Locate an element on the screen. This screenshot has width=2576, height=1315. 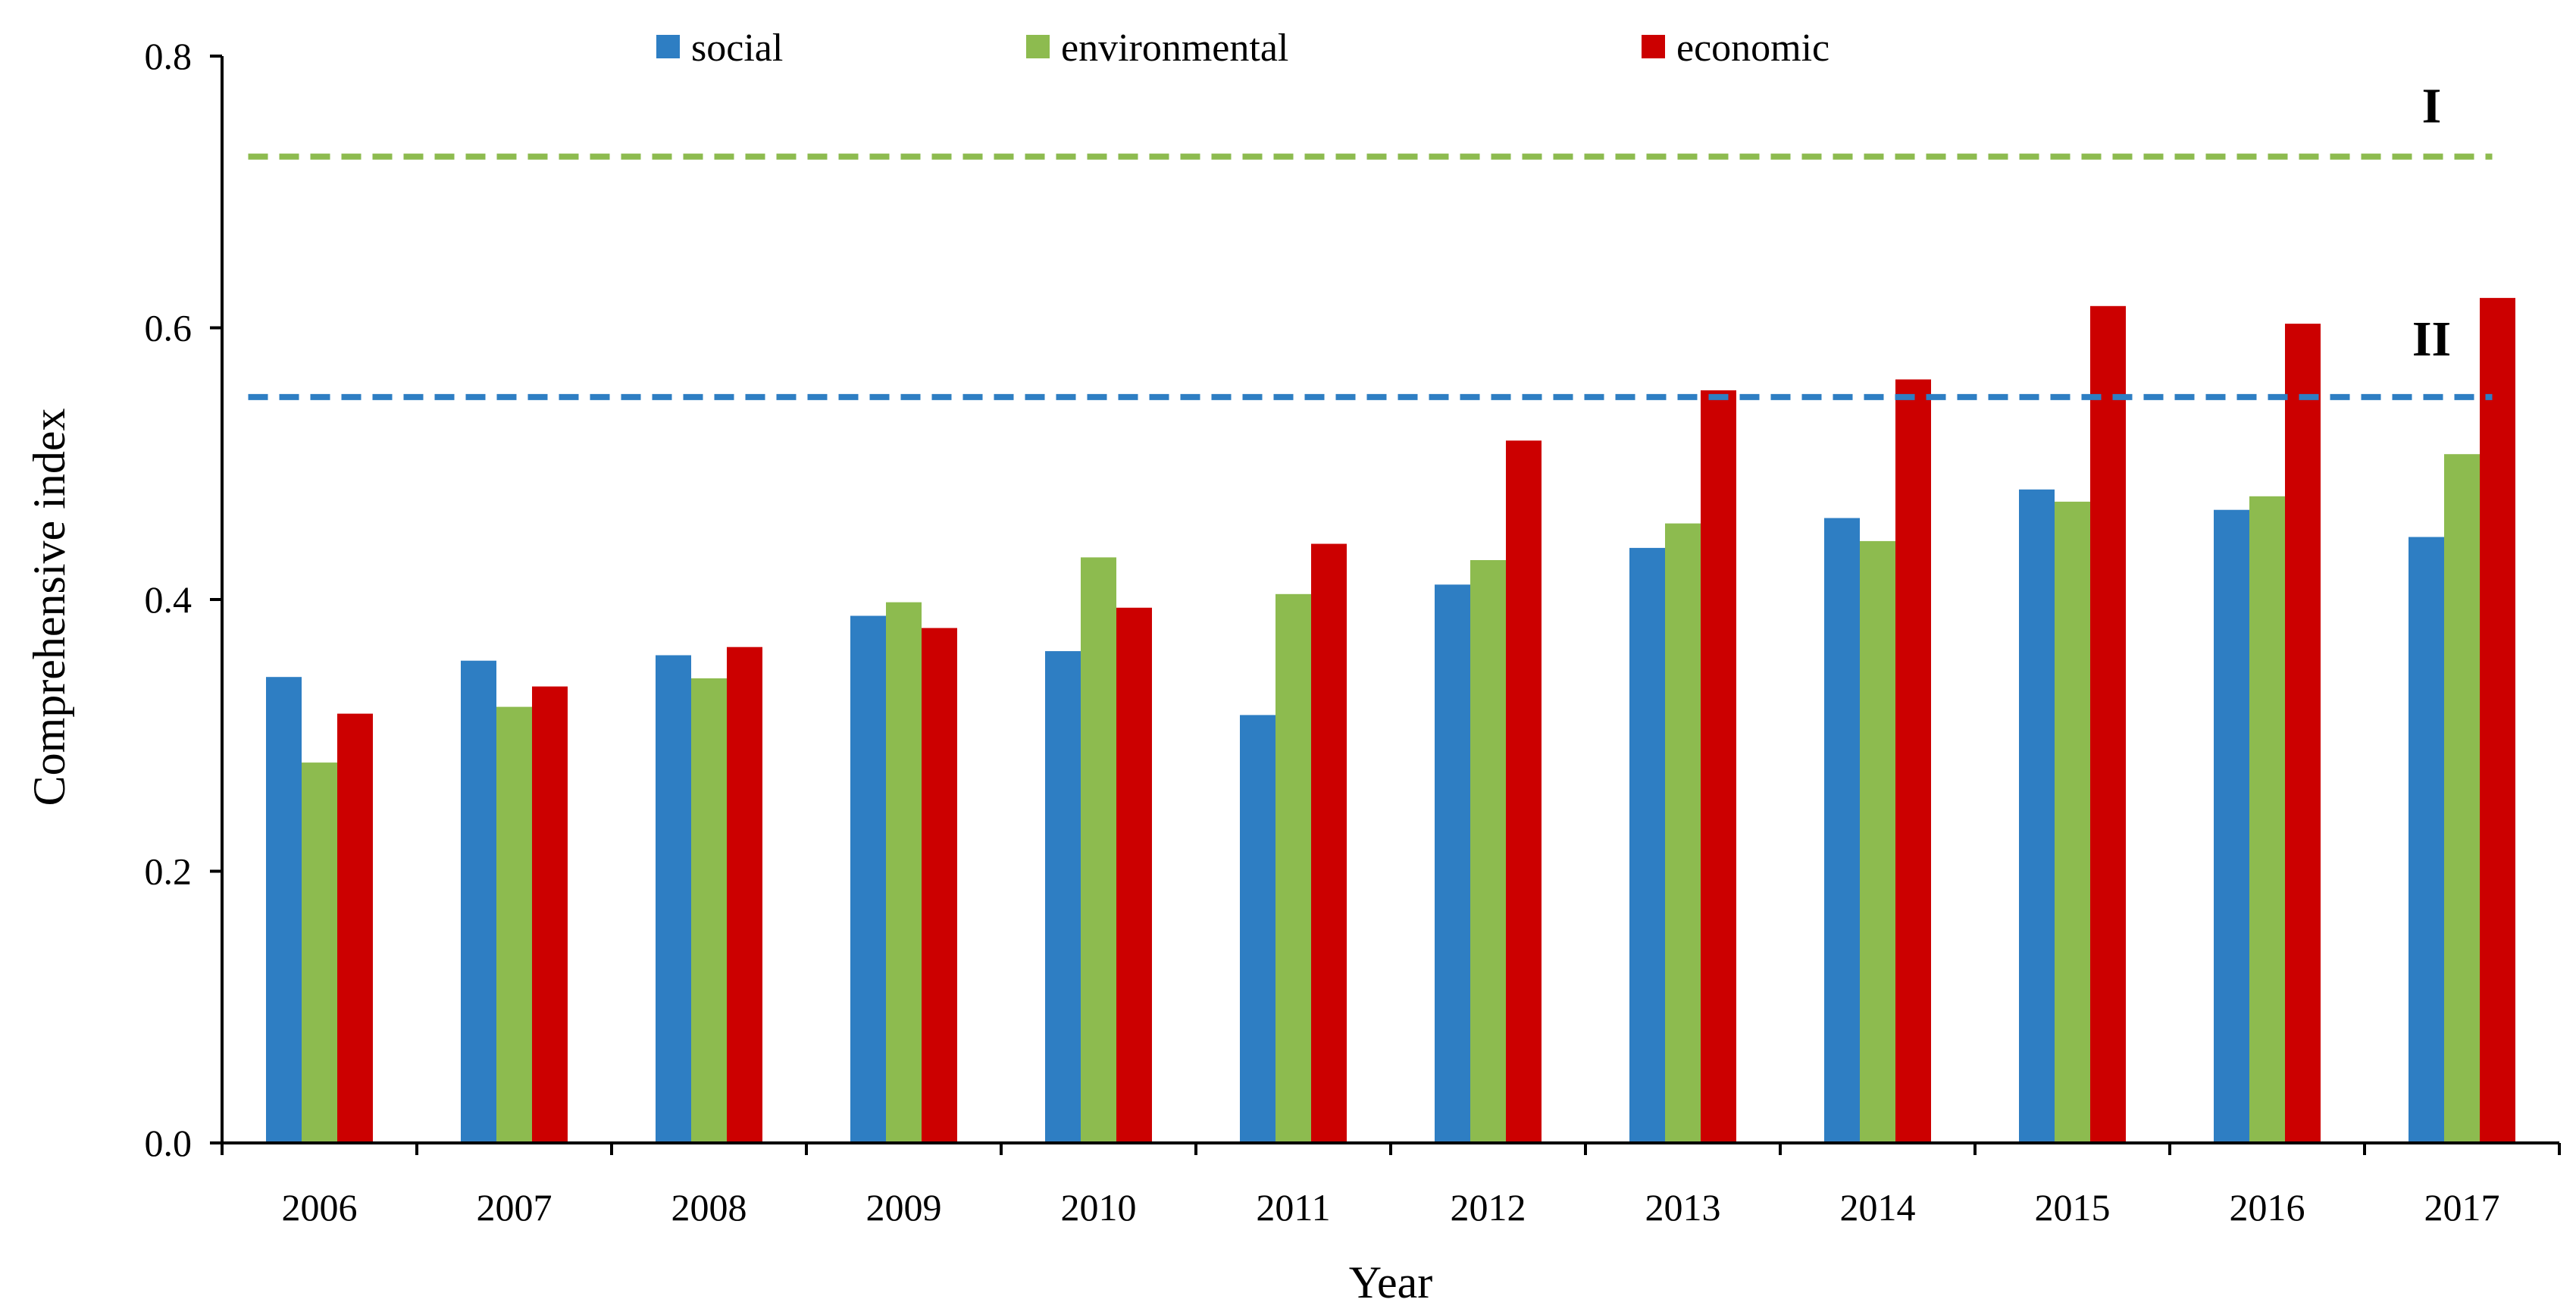
legend-label-environmental: environmental is located at coordinates (1175, 48).